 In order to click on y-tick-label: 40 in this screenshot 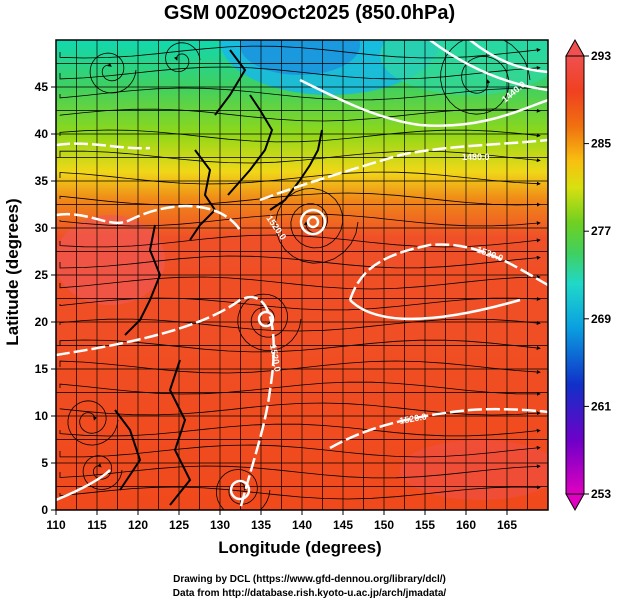, I will do `click(42, 134)`.